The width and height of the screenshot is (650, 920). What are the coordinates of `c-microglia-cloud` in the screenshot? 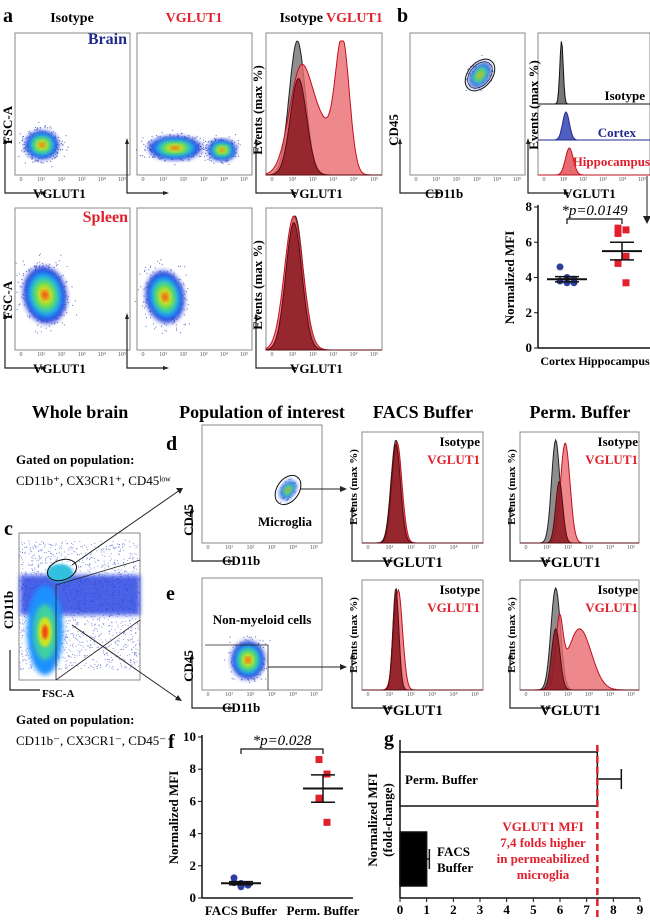 It's located at (60, 573).